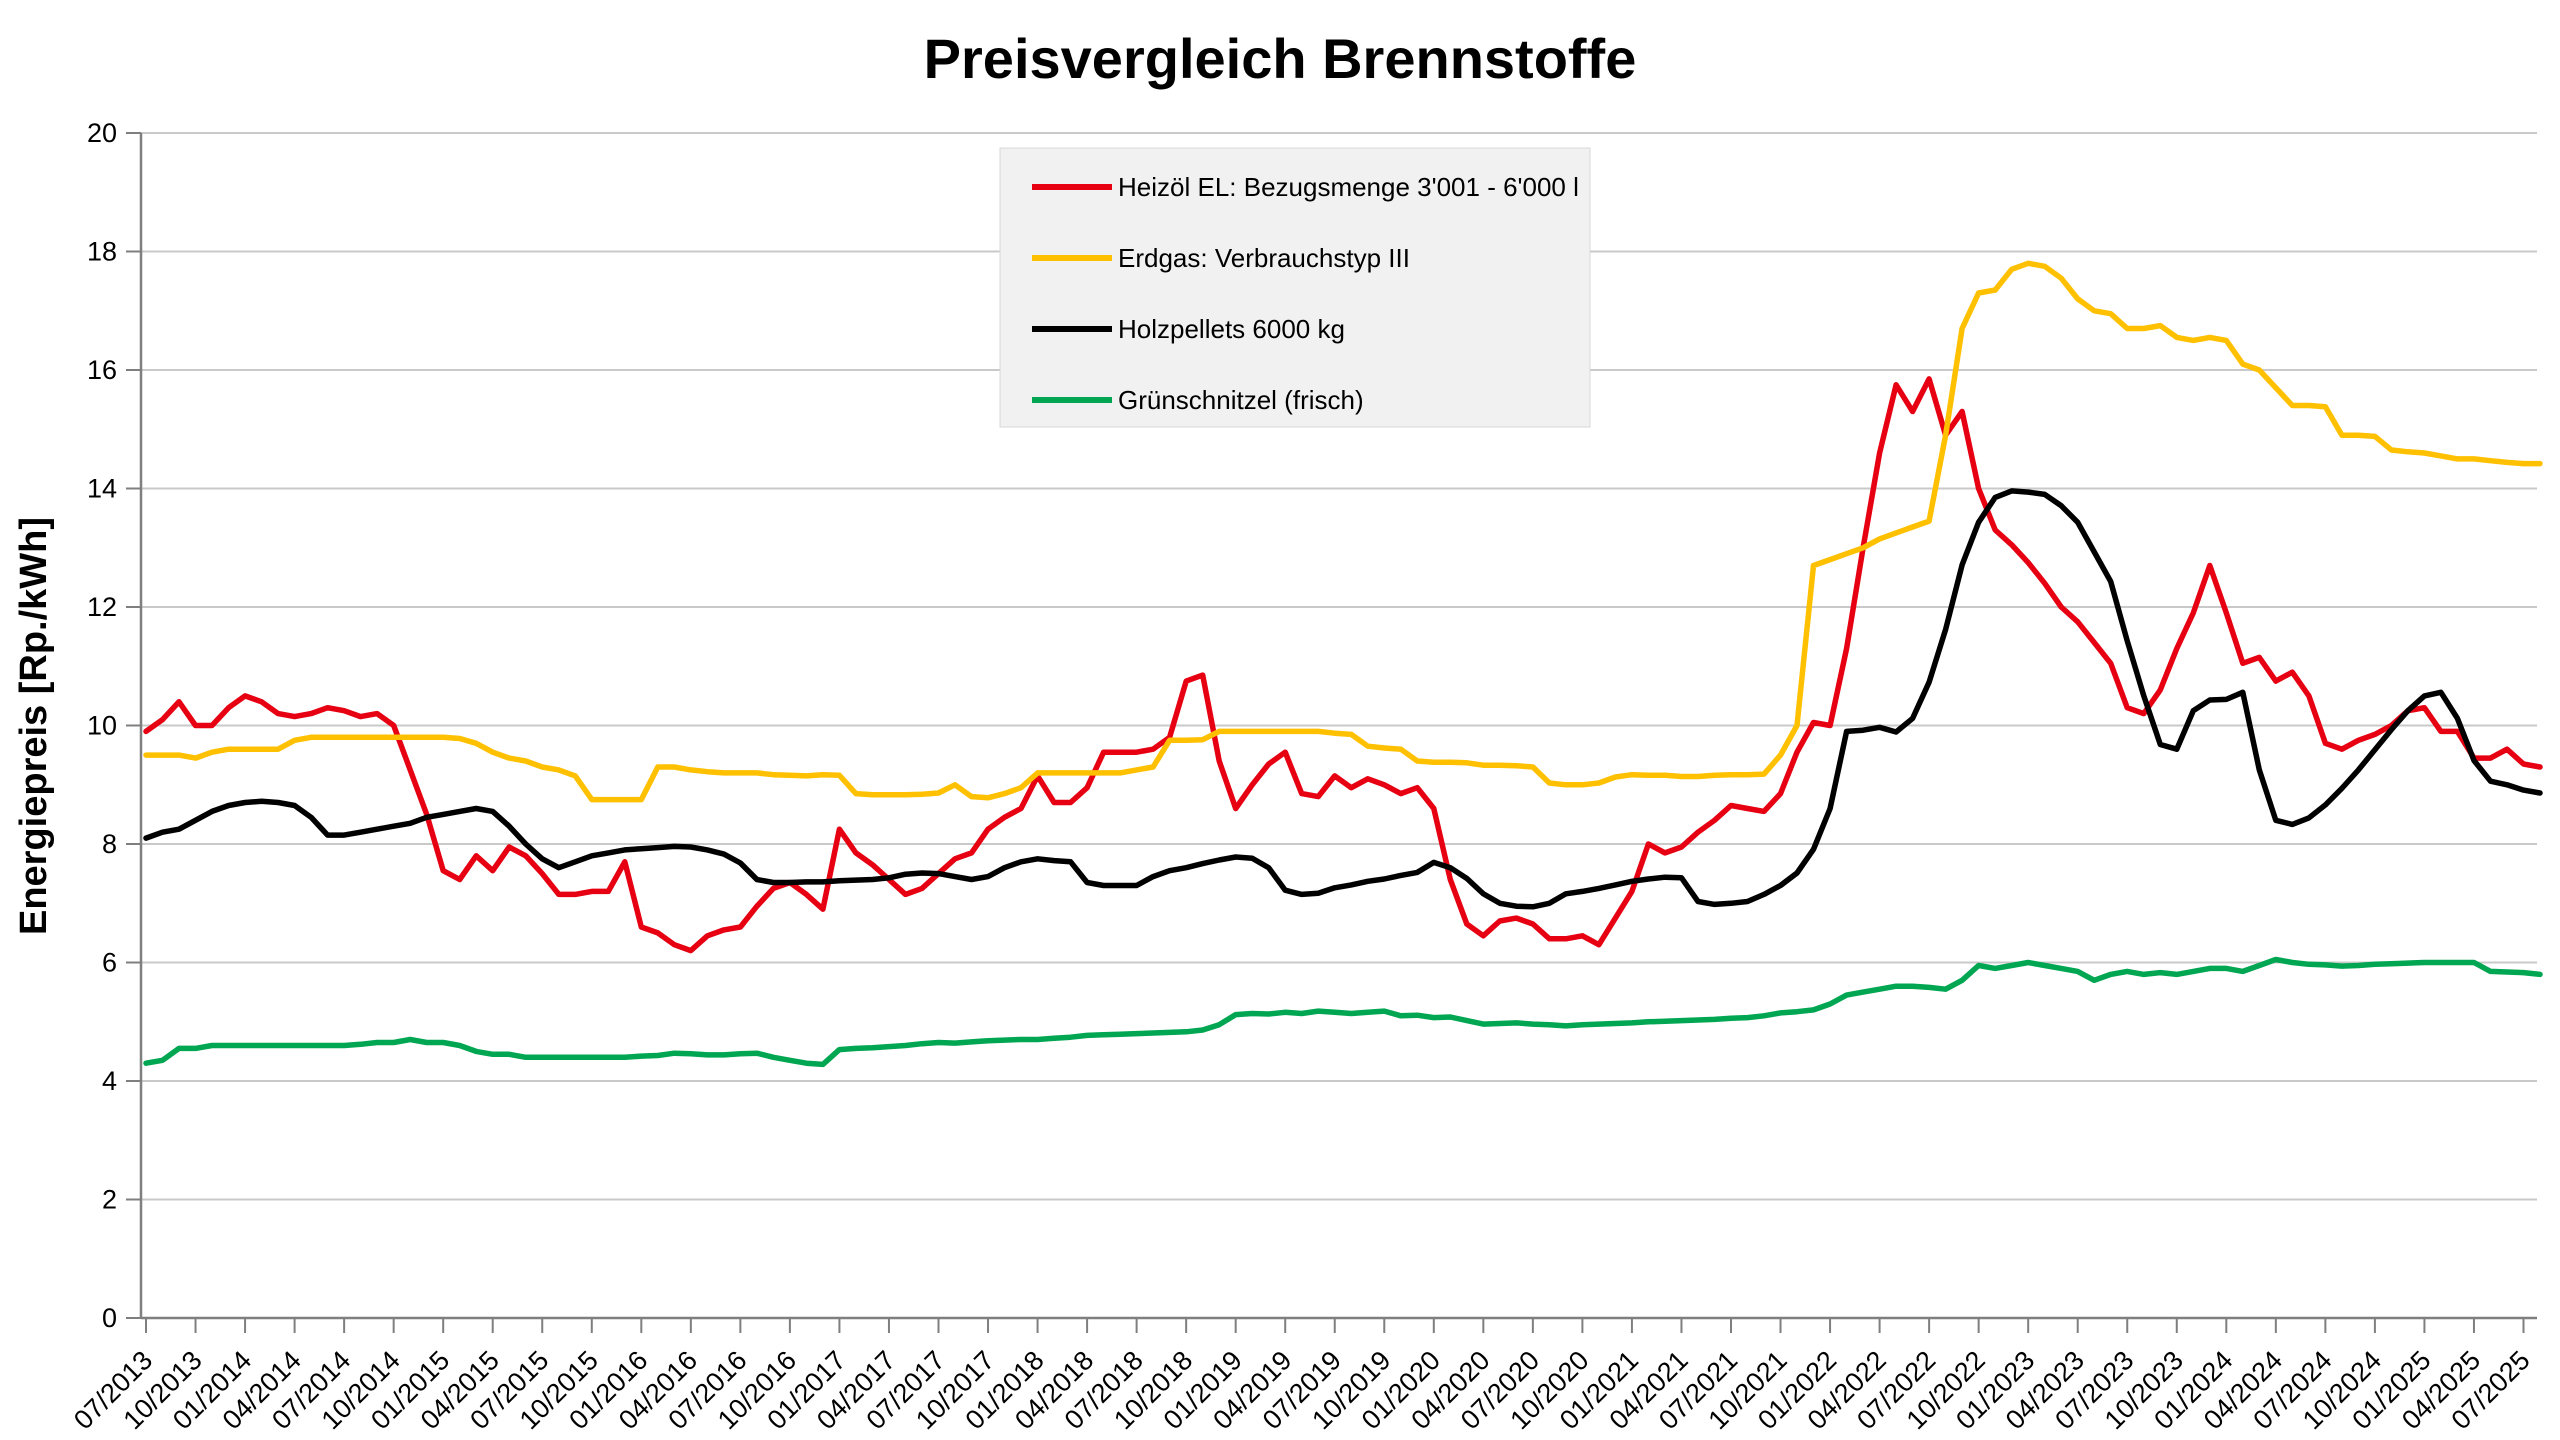 The height and width of the screenshot is (1440, 2560). Describe the element at coordinates (1241, 400) in the screenshot. I see `legend-label: Grünschnitzel (frisch)` at that location.